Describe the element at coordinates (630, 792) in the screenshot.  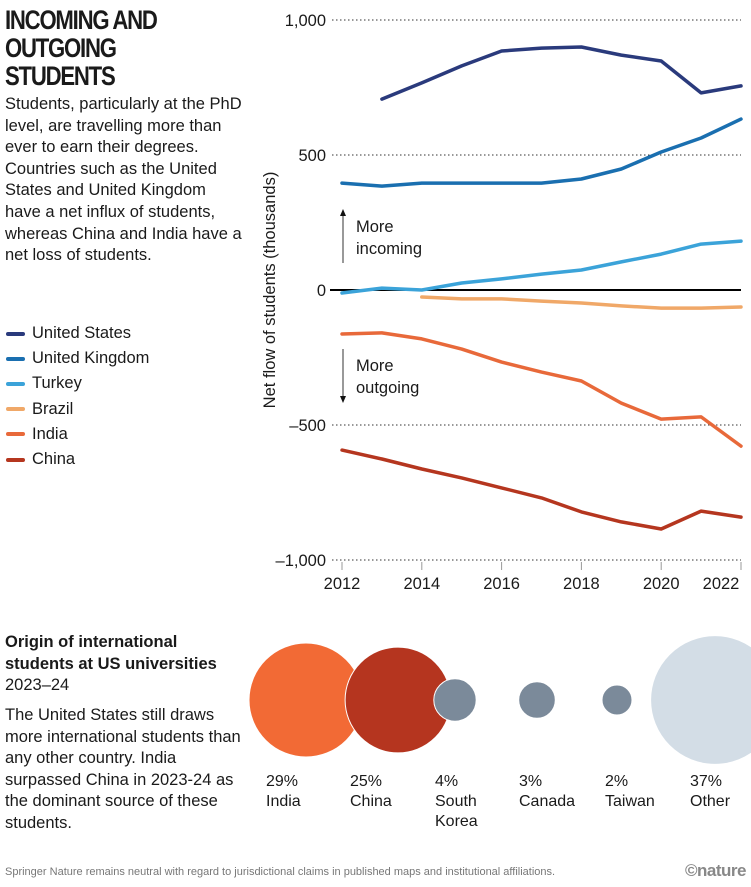
I see `bubble-label-taiwan: 2% Taiwan` at that location.